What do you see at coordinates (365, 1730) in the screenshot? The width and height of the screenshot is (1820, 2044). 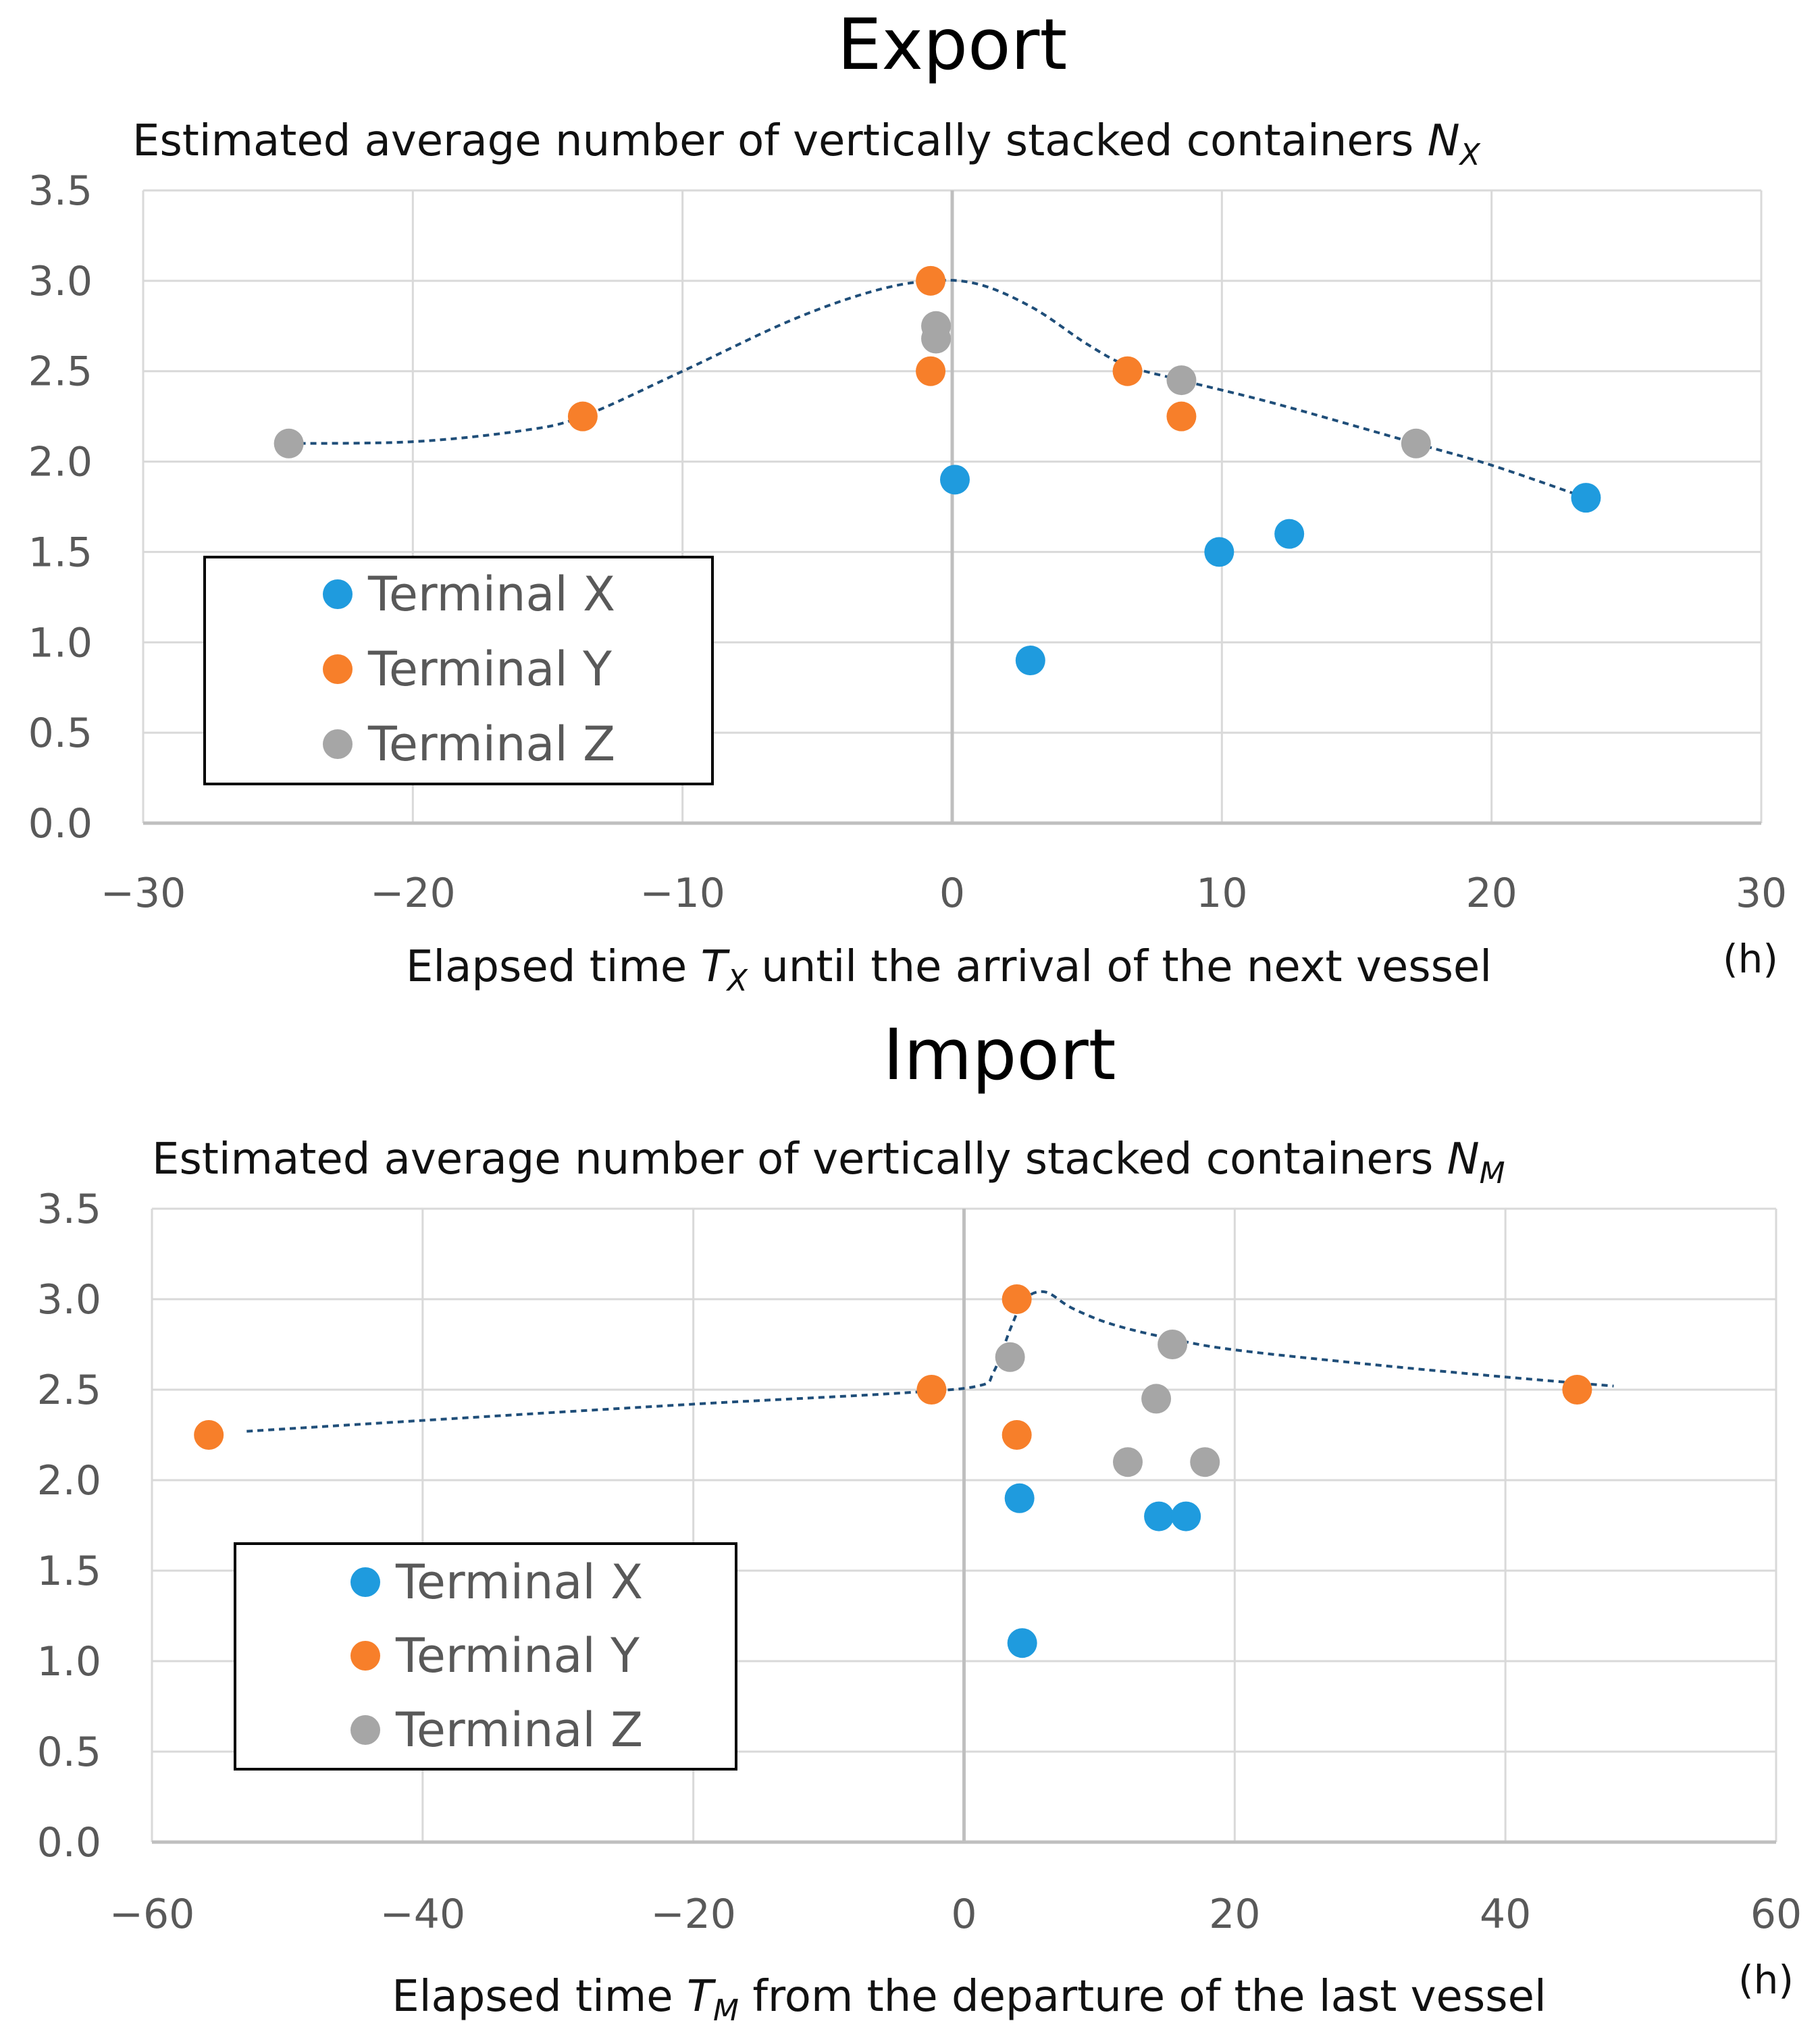 I see `import-legend-marker-z` at bounding box center [365, 1730].